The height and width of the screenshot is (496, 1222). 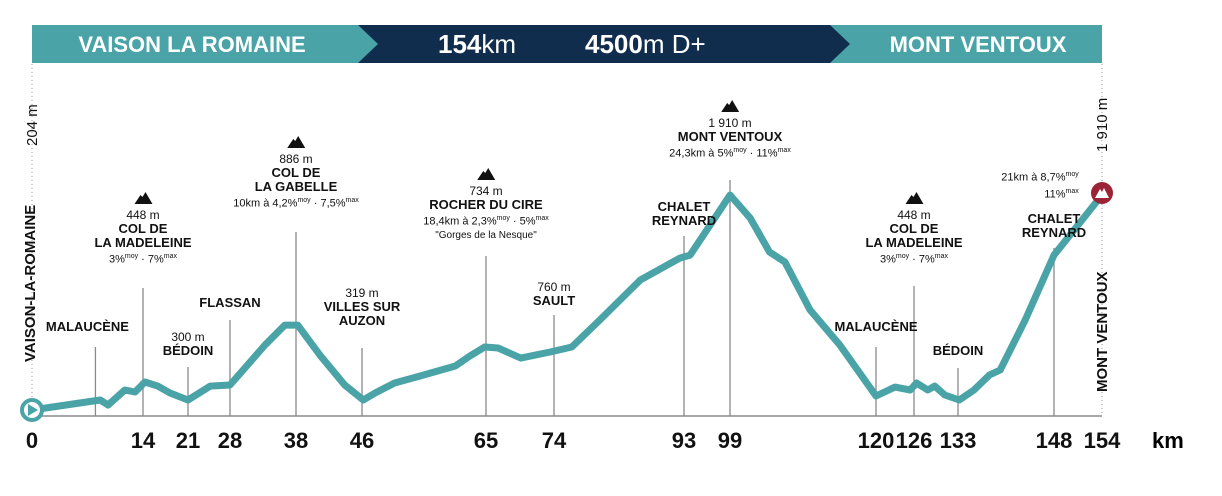 What do you see at coordinates (486, 191) in the screenshot?
I see `waypoint-altitude: 734 m` at bounding box center [486, 191].